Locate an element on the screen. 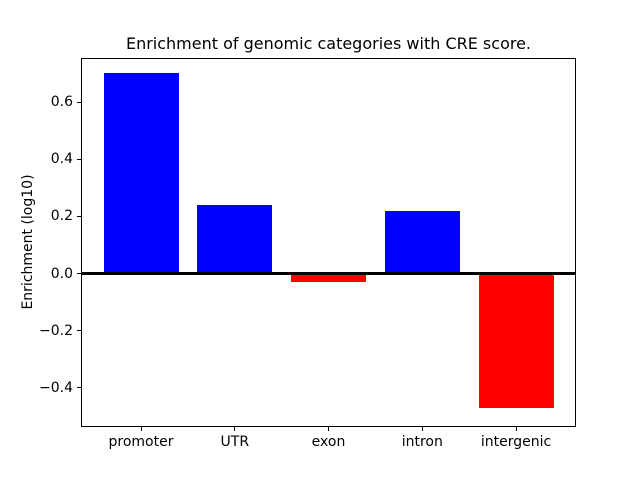 The height and width of the screenshot is (480, 640). x-tick-label-intron: intron is located at coordinates (422, 442).